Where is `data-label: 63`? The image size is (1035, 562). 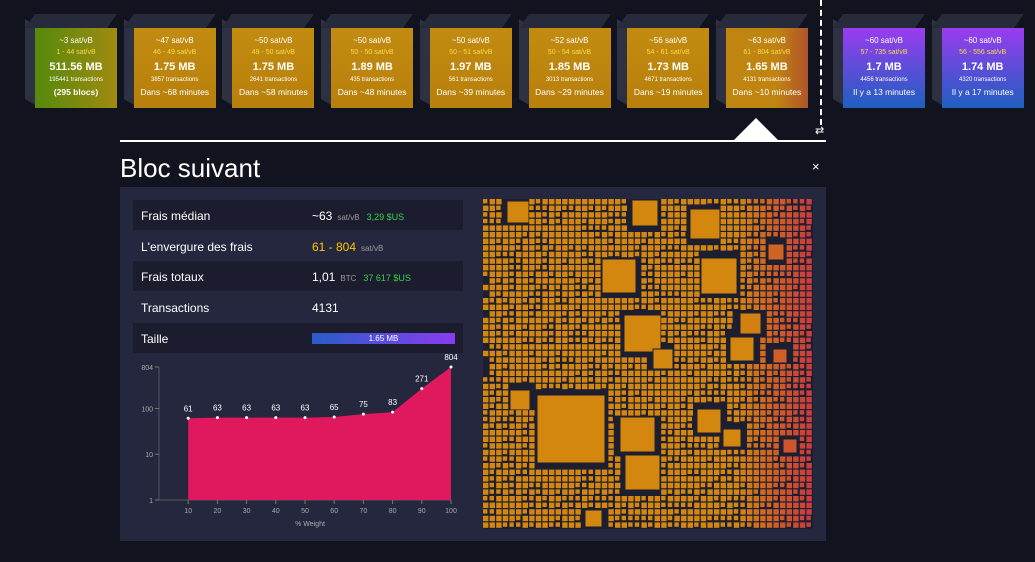
data-label: 63 is located at coordinates (246, 408).